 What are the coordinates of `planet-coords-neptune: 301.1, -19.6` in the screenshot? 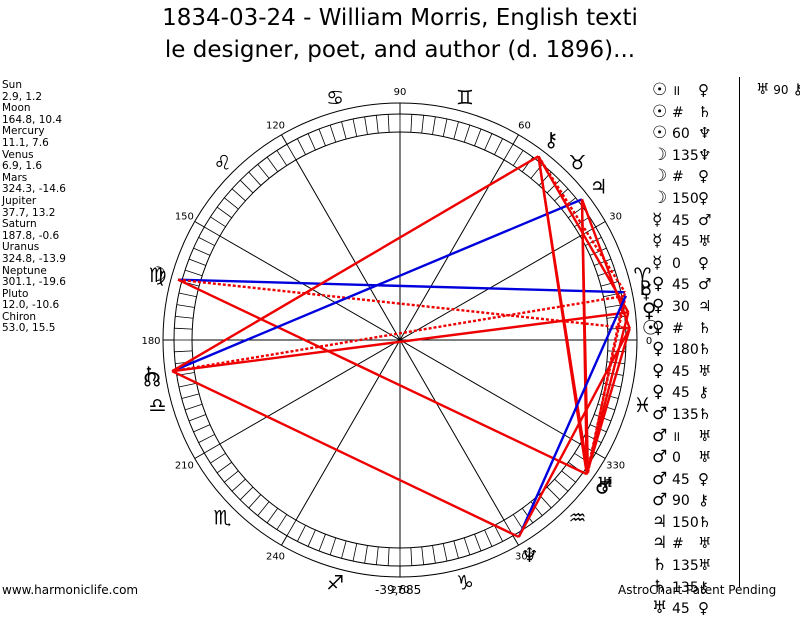 It's located at (34, 282).